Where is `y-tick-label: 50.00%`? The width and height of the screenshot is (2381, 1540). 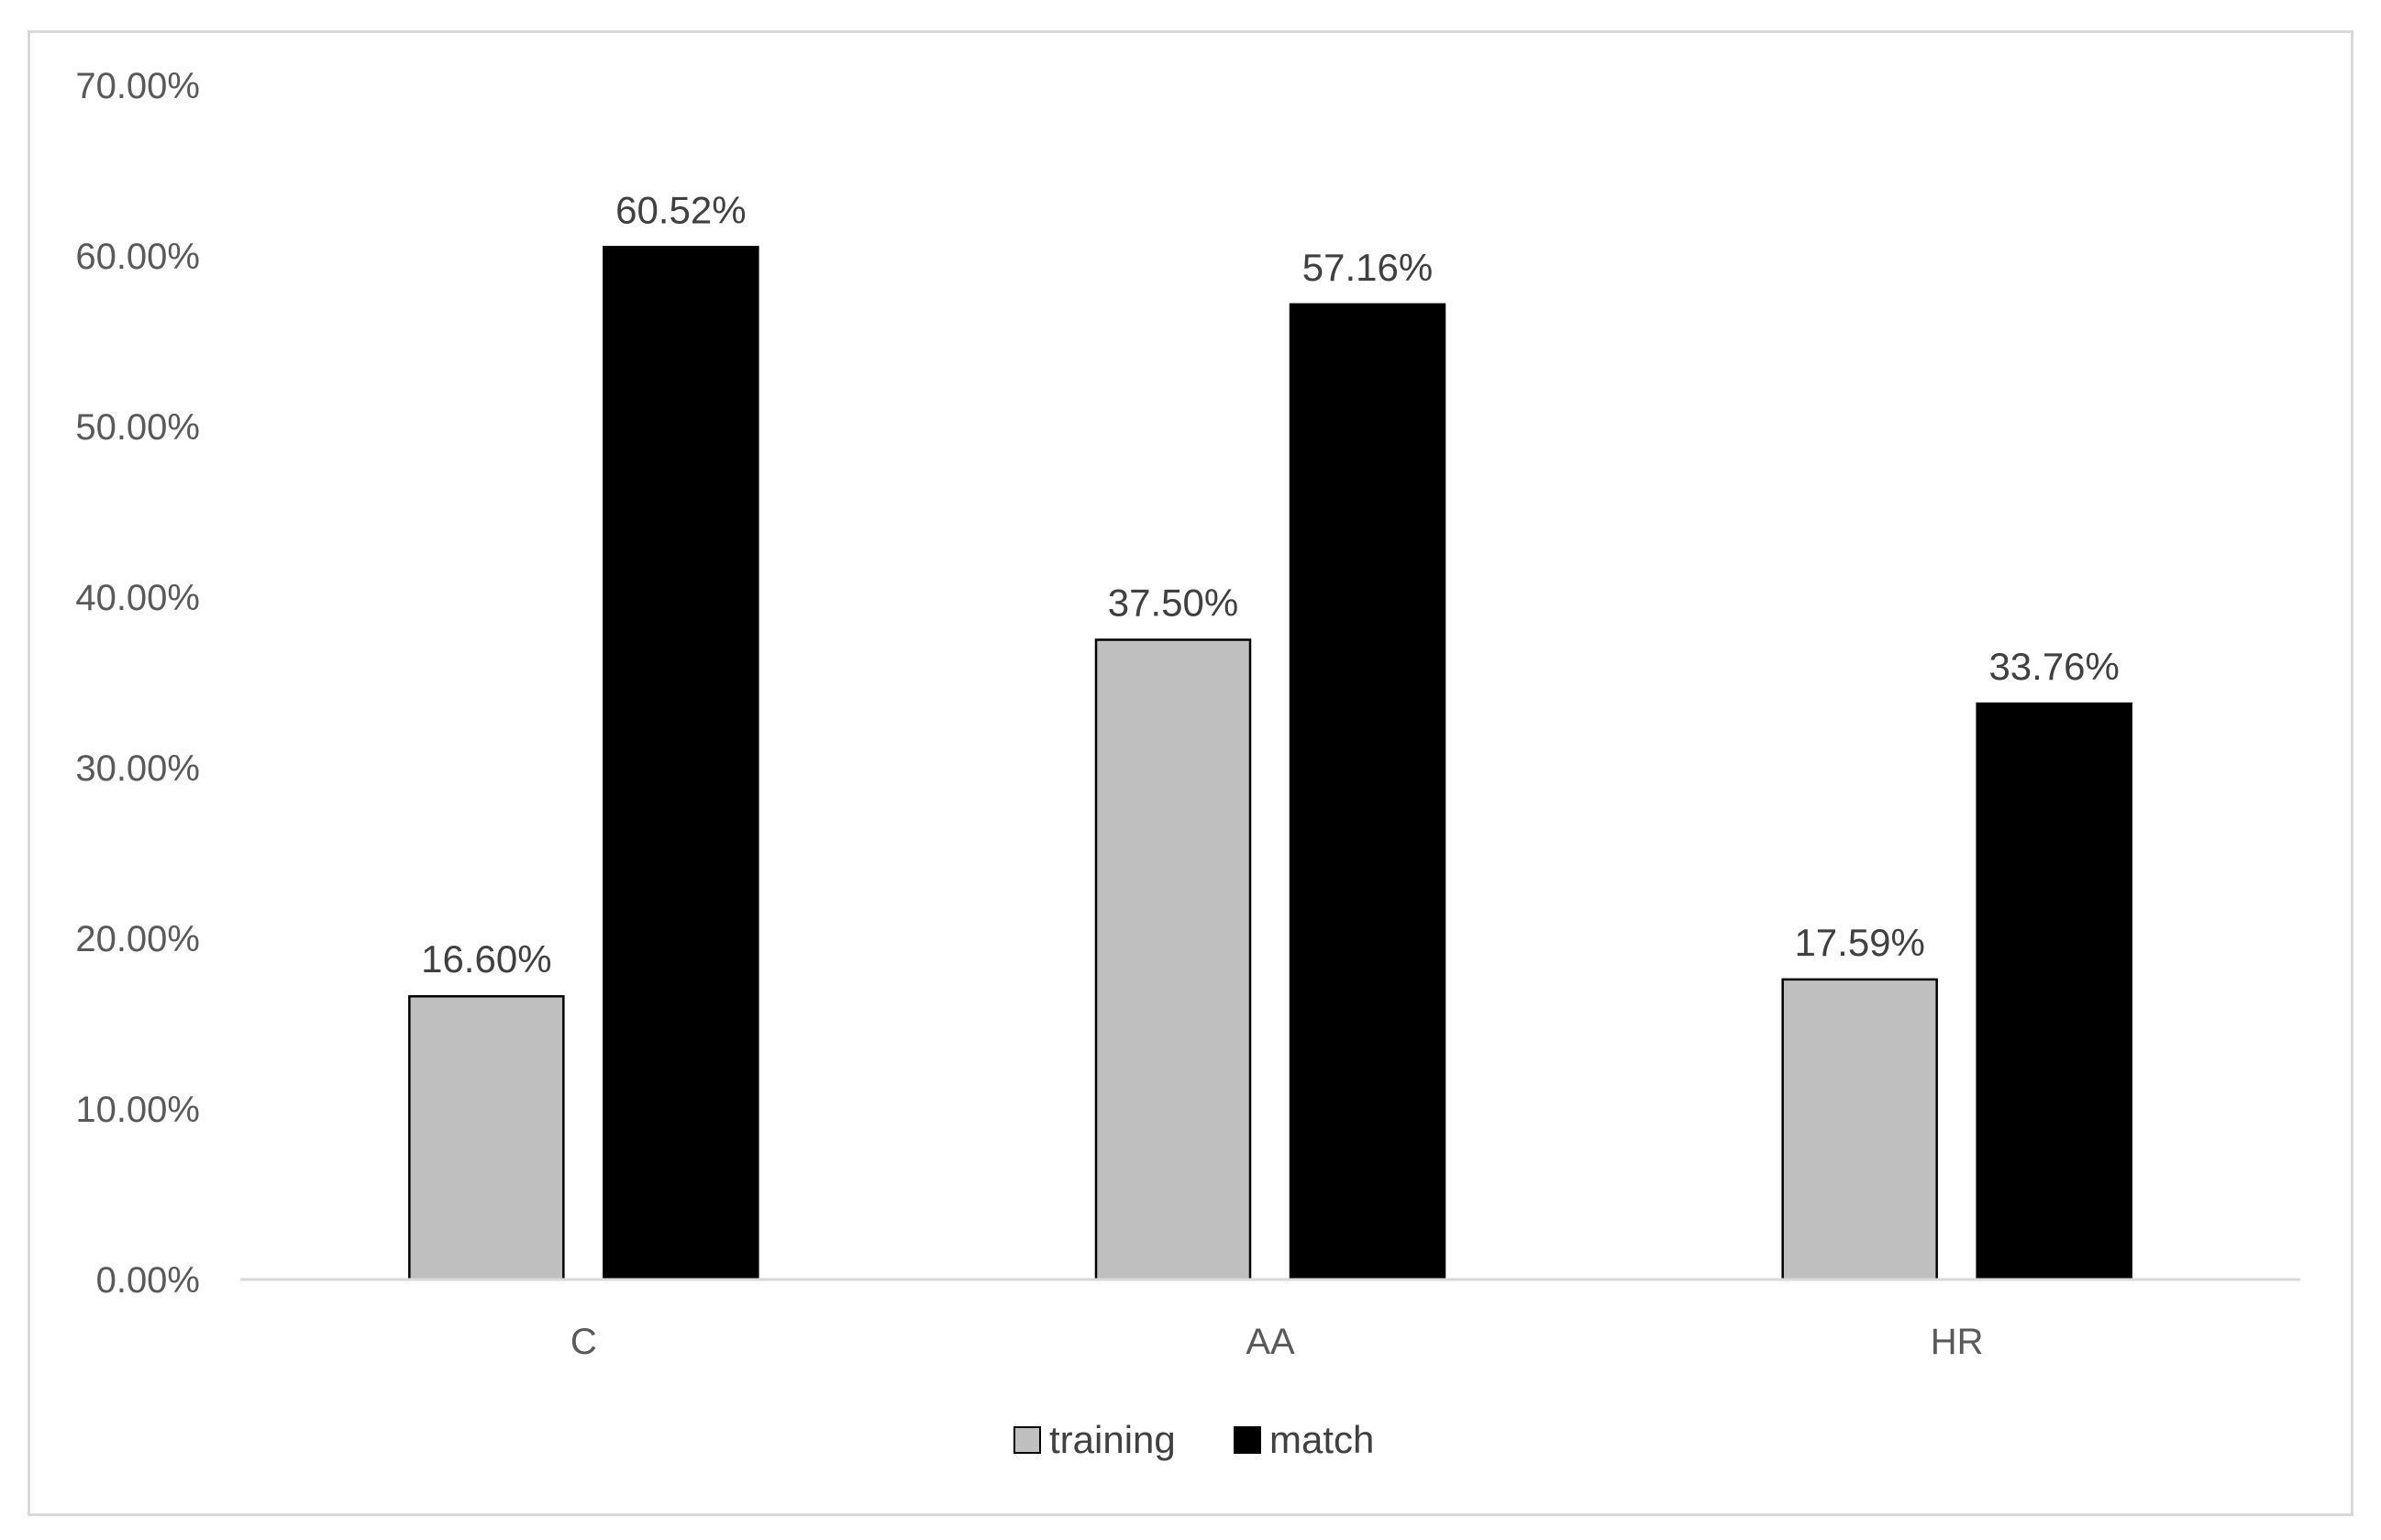 y-tick-label: 50.00% is located at coordinates (138, 427).